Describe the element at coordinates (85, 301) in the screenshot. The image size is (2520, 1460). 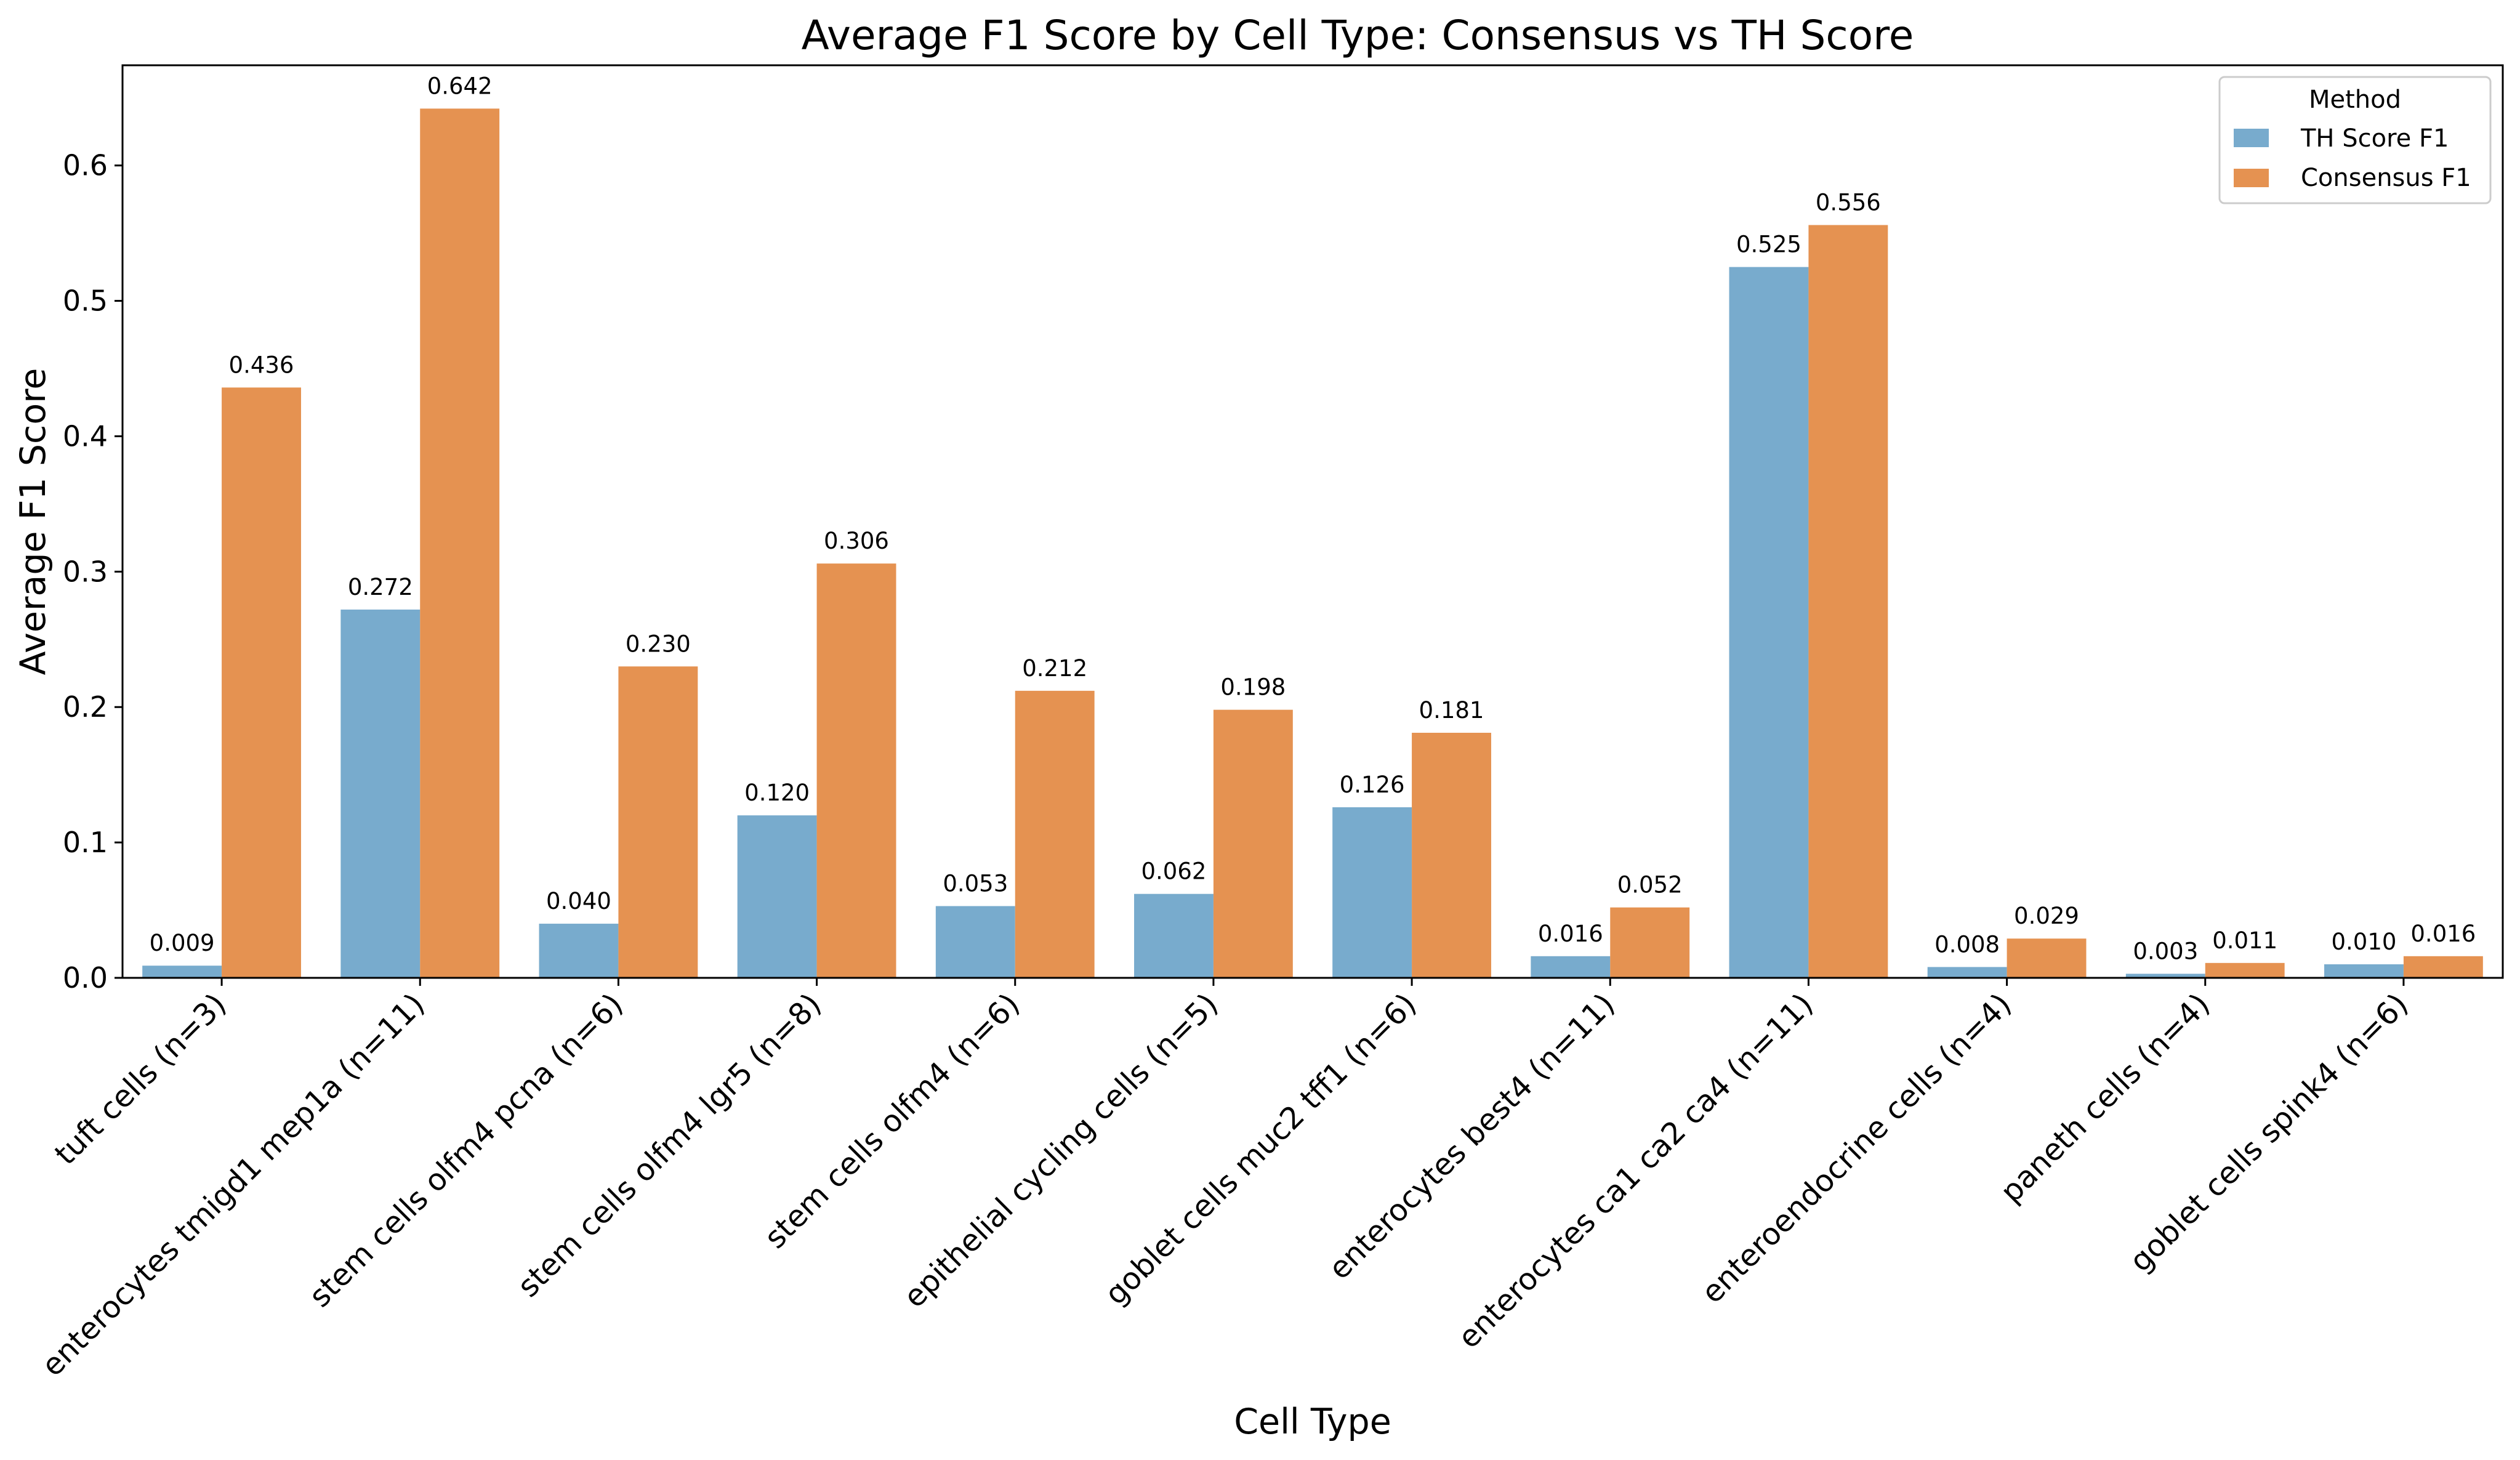
I see `y-tick-label-5: 0.5` at that location.